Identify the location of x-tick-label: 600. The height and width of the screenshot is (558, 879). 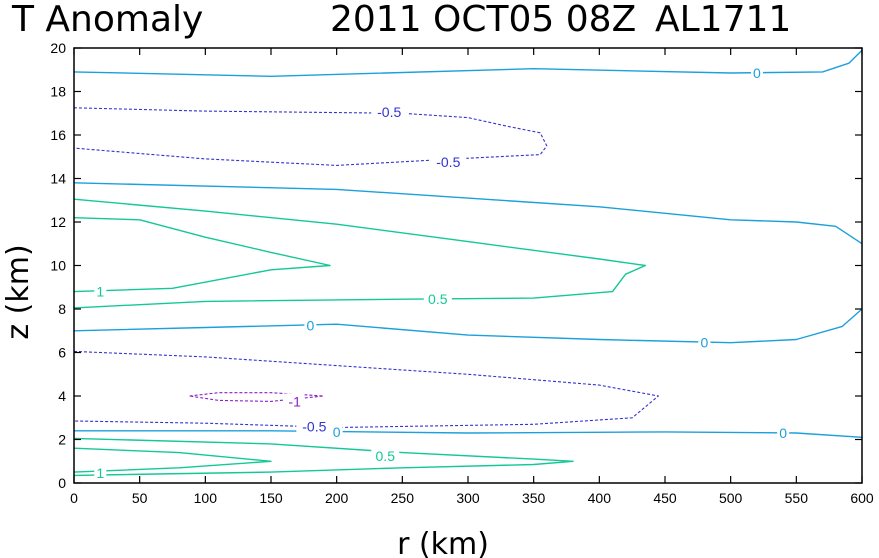
(862, 498).